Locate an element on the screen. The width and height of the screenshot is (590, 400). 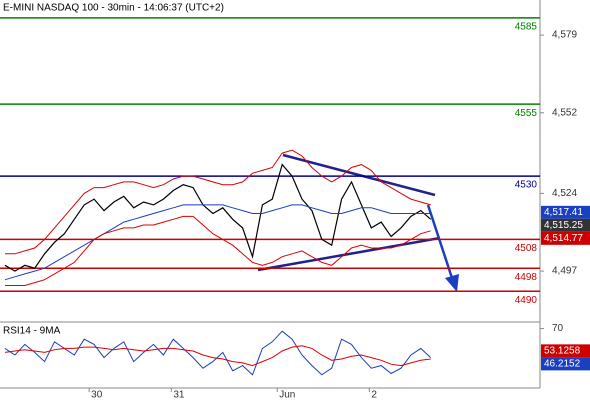
level-label: 4508 is located at coordinates (526, 248).